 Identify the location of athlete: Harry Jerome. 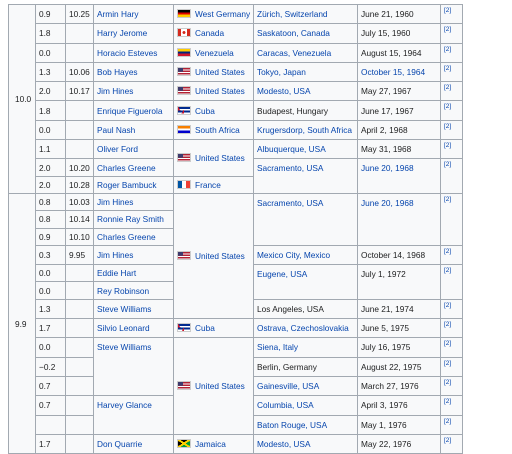
(122, 33).